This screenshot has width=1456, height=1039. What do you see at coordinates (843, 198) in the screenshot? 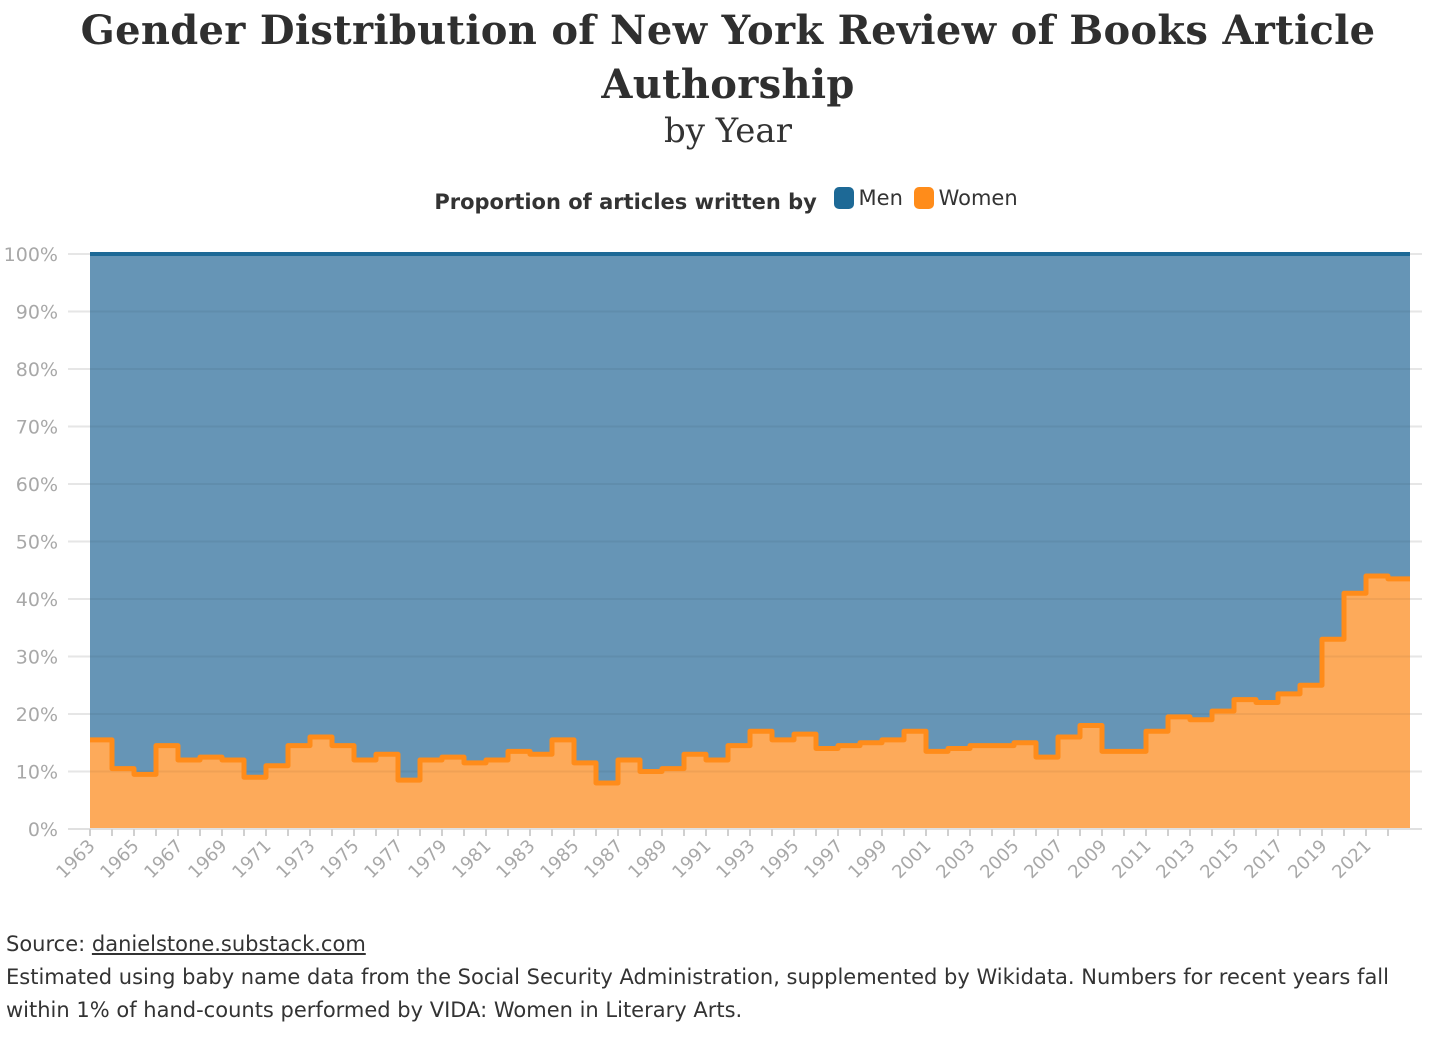
I see `legend-swatch-men` at bounding box center [843, 198].